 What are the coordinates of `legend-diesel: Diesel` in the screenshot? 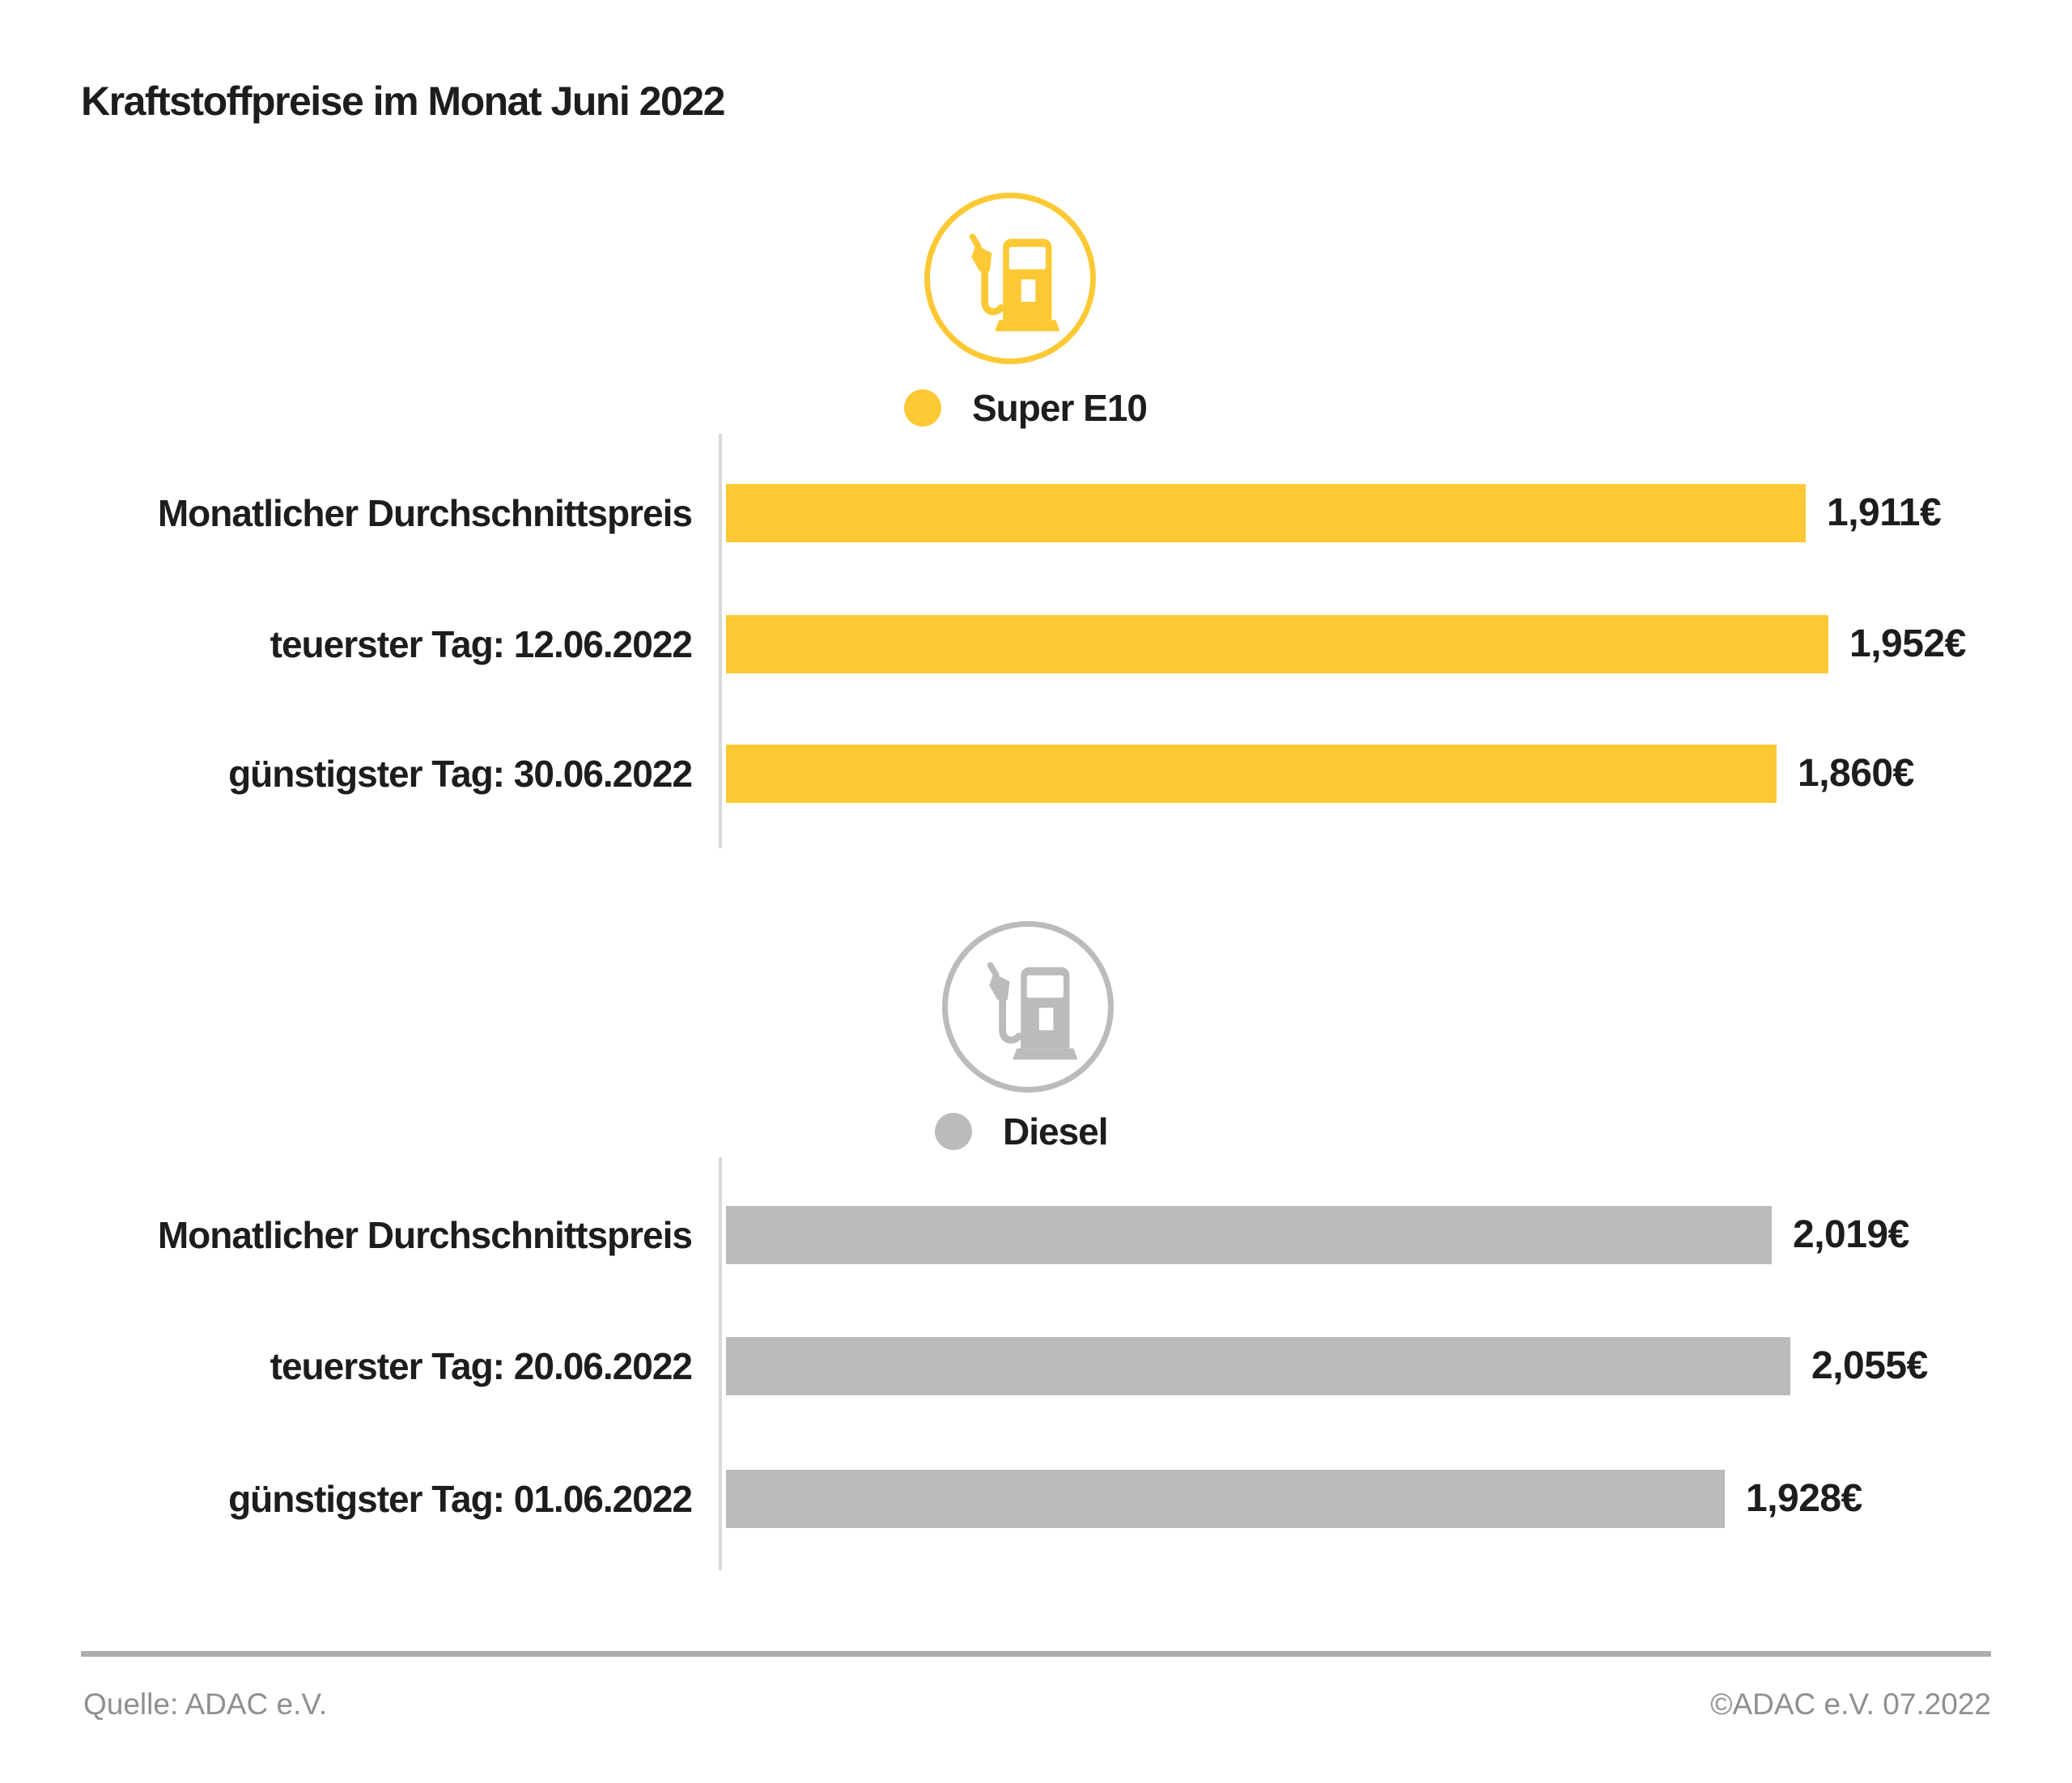 It's located at (1022, 1131).